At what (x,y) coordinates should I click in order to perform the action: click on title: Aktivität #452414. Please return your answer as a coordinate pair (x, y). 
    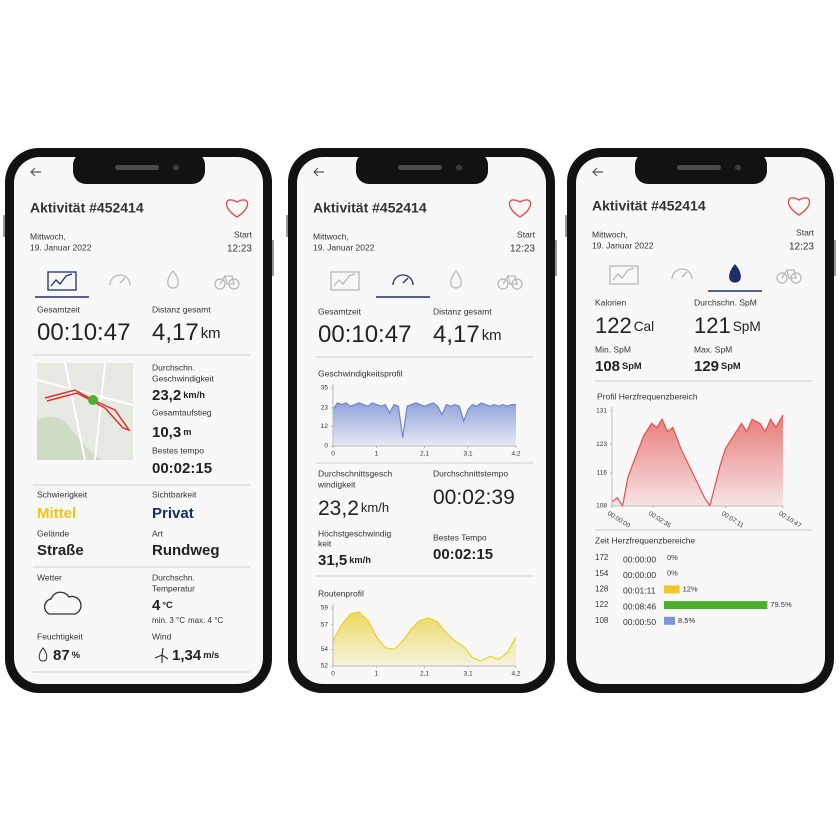
    Looking at the image, I should click on (649, 206).